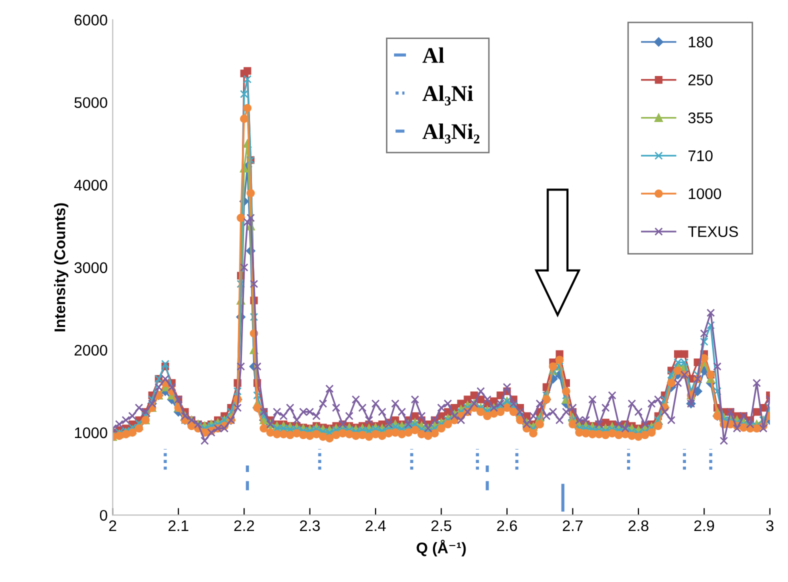  What do you see at coordinates (61, 267) in the screenshot?
I see `y-axis-title: Intensity (Counts)` at bounding box center [61, 267].